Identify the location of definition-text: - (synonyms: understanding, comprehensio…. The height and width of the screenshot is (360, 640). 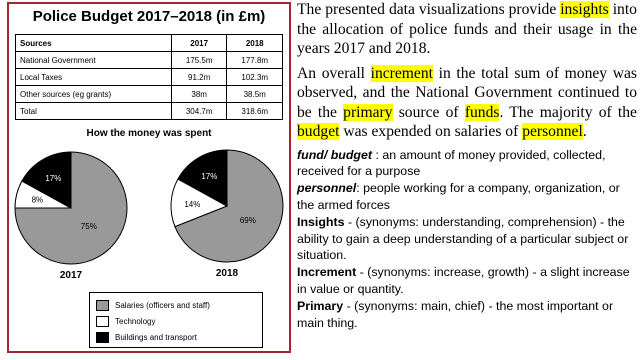
(463, 238).